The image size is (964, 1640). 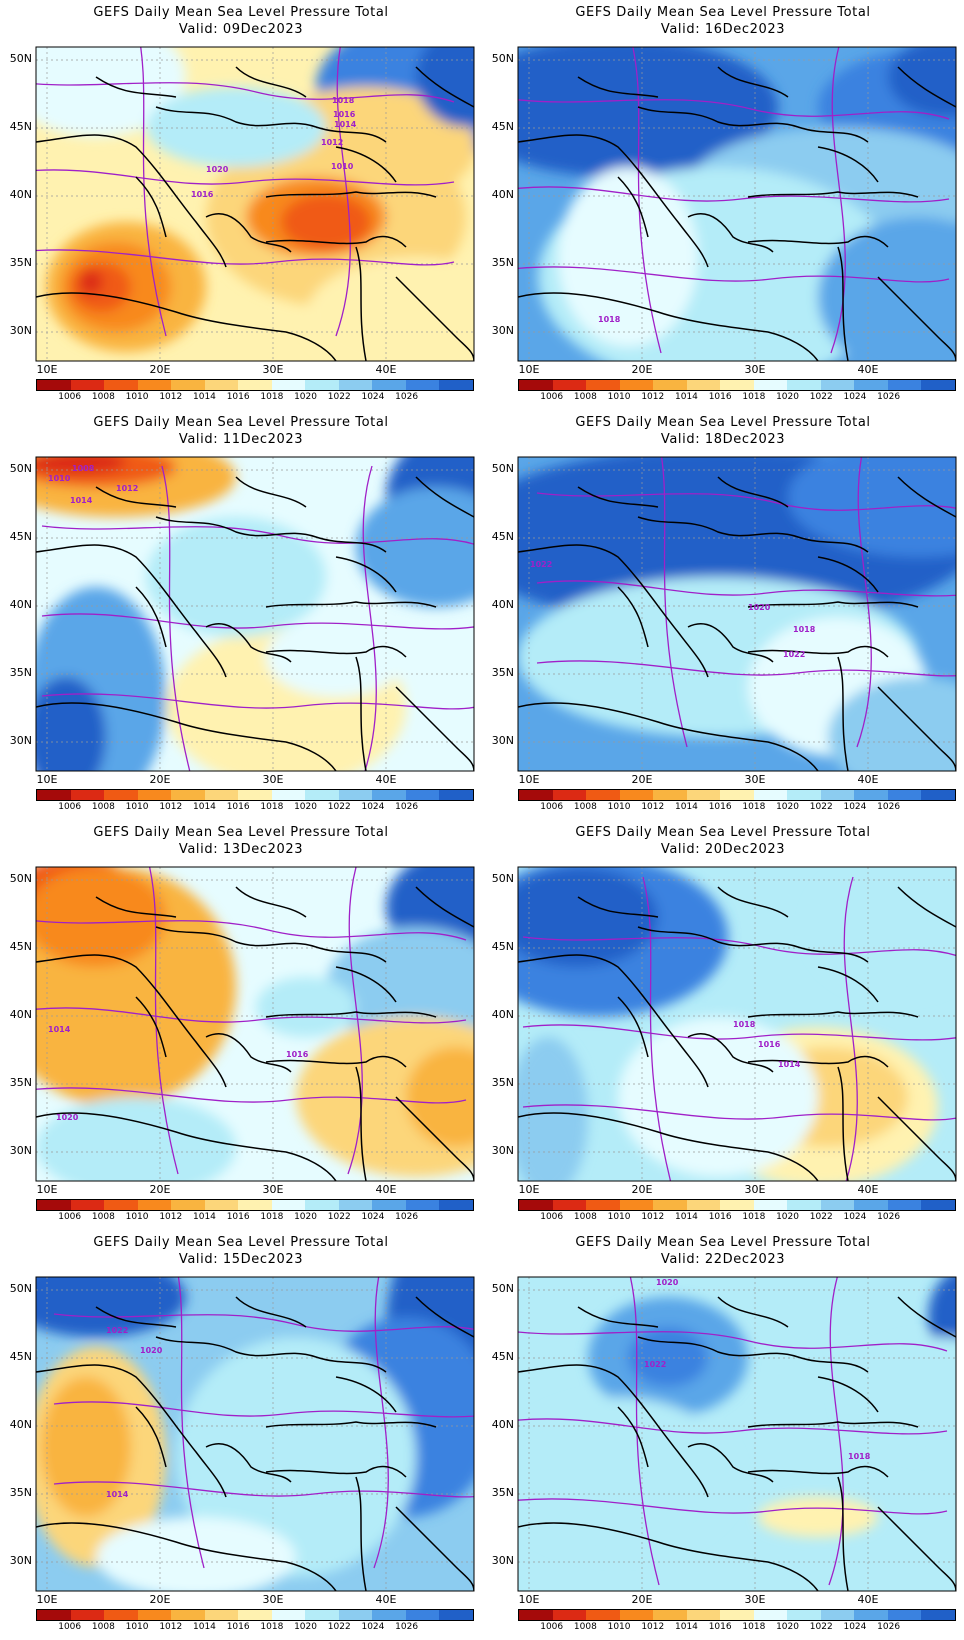 What do you see at coordinates (20, 740) in the screenshot?
I see `latitude-label: 30N` at bounding box center [20, 740].